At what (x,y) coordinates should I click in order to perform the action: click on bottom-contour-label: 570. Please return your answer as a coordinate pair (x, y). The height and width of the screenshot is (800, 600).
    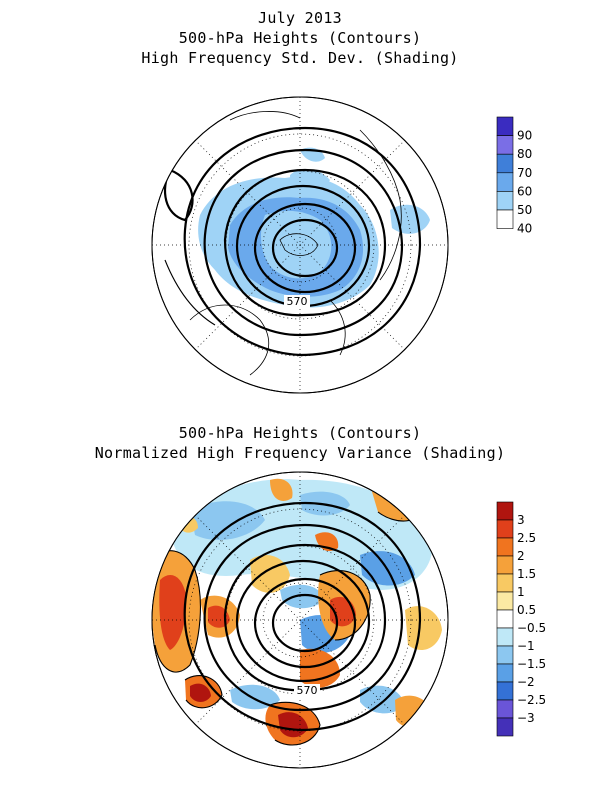
    Looking at the image, I should click on (307, 690).